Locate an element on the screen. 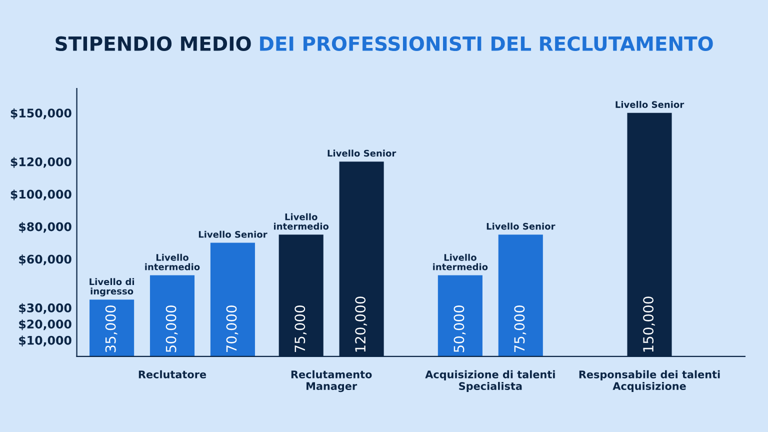 The image size is (768, 432). y-tick-label: $80,000 is located at coordinates (45, 227).